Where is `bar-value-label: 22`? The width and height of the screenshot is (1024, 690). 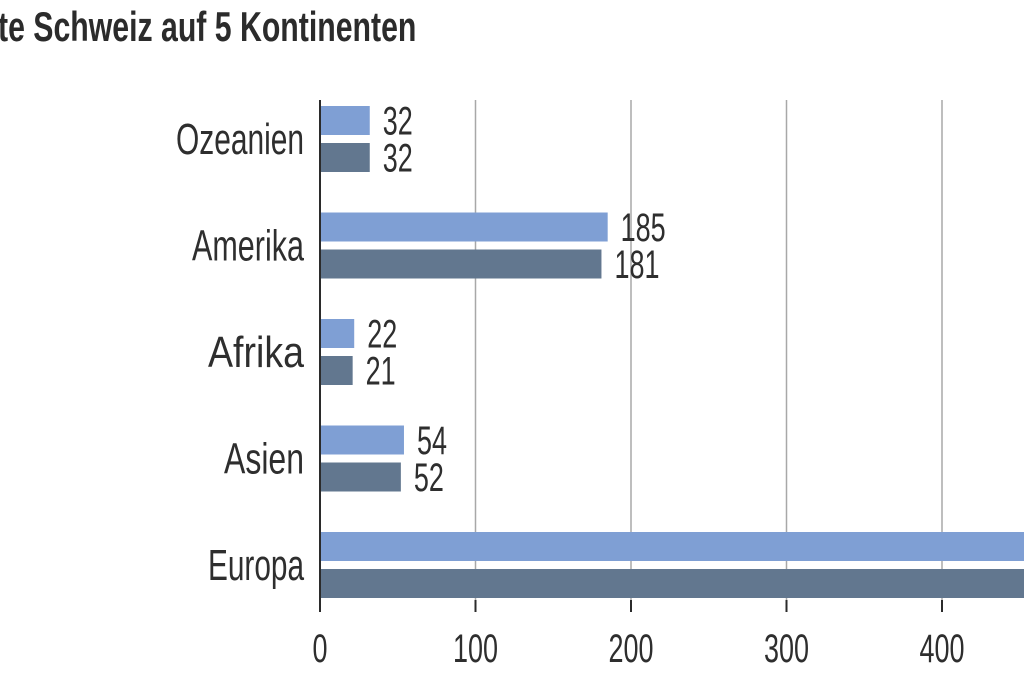
bar-value-label: 22 is located at coordinates (382, 335).